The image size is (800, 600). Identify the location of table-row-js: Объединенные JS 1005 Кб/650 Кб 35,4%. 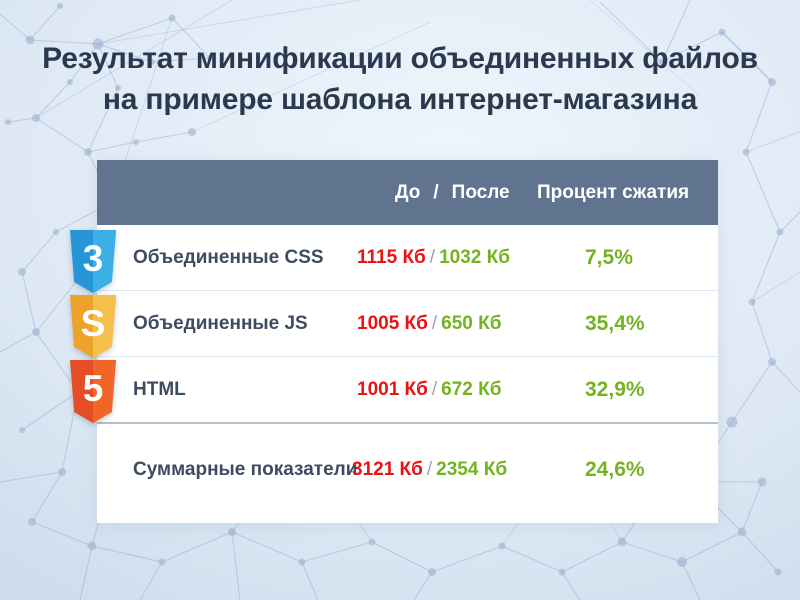
(407, 324).